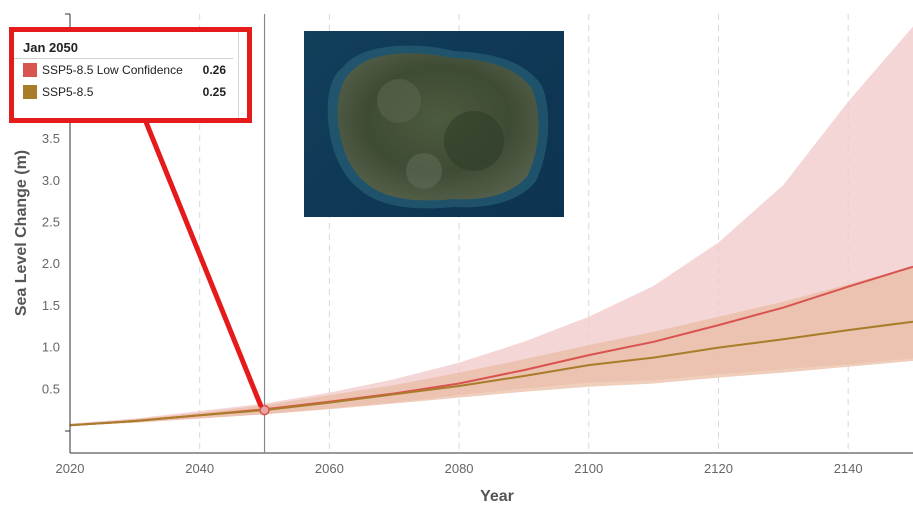 The width and height of the screenshot is (913, 506). Describe the element at coordinates (126, 92) in the screenshot. I see `tooltip-row: SSP5-8.5 0.25` at that location.